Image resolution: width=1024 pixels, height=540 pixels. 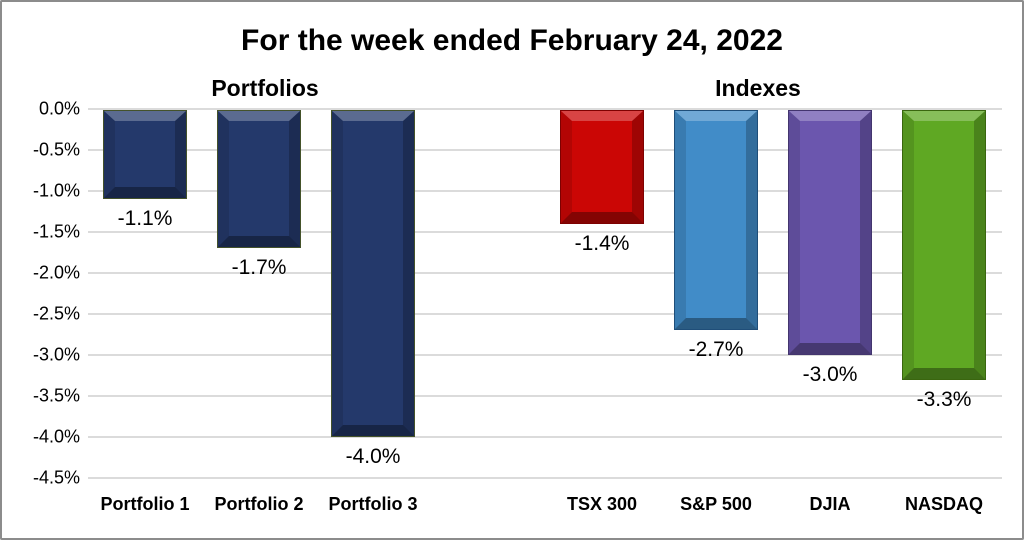 I want to click on y-axis-tick-label: -2.0%, so click(x=56, y=272).